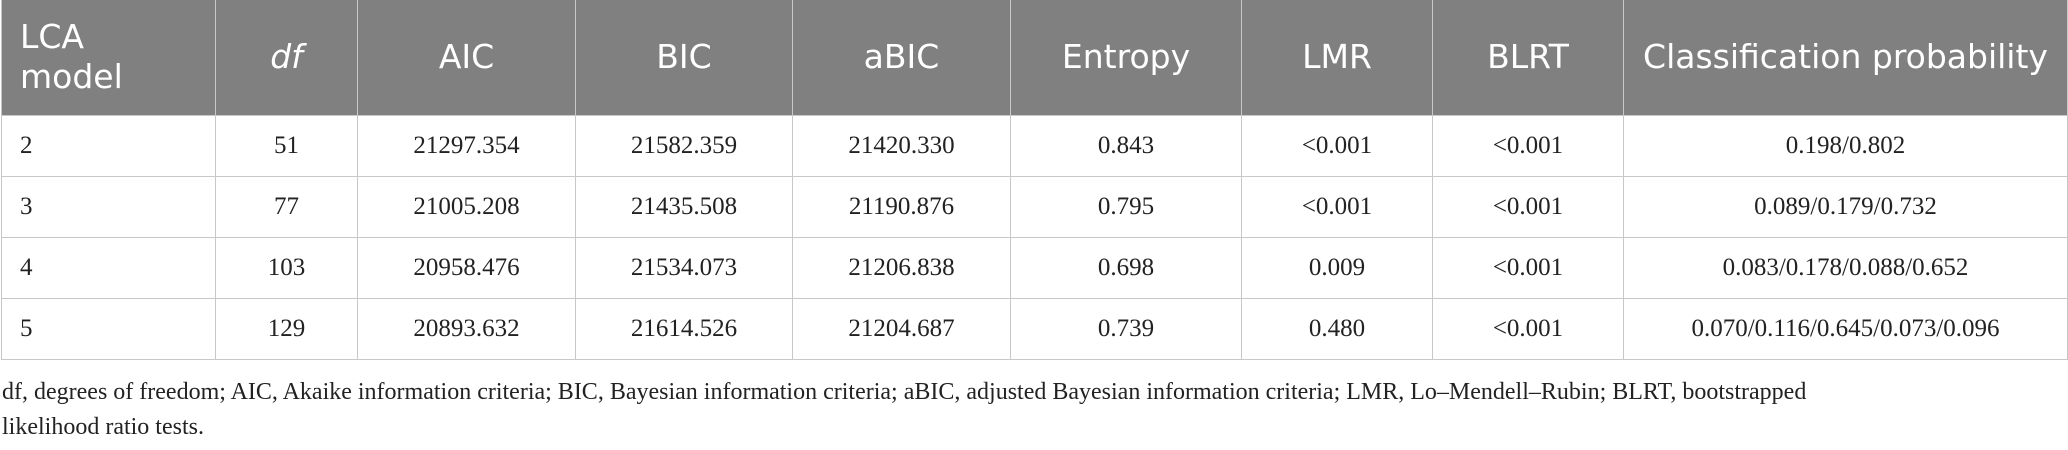  I want to click on header-cell: BIC, so click(684, 58).